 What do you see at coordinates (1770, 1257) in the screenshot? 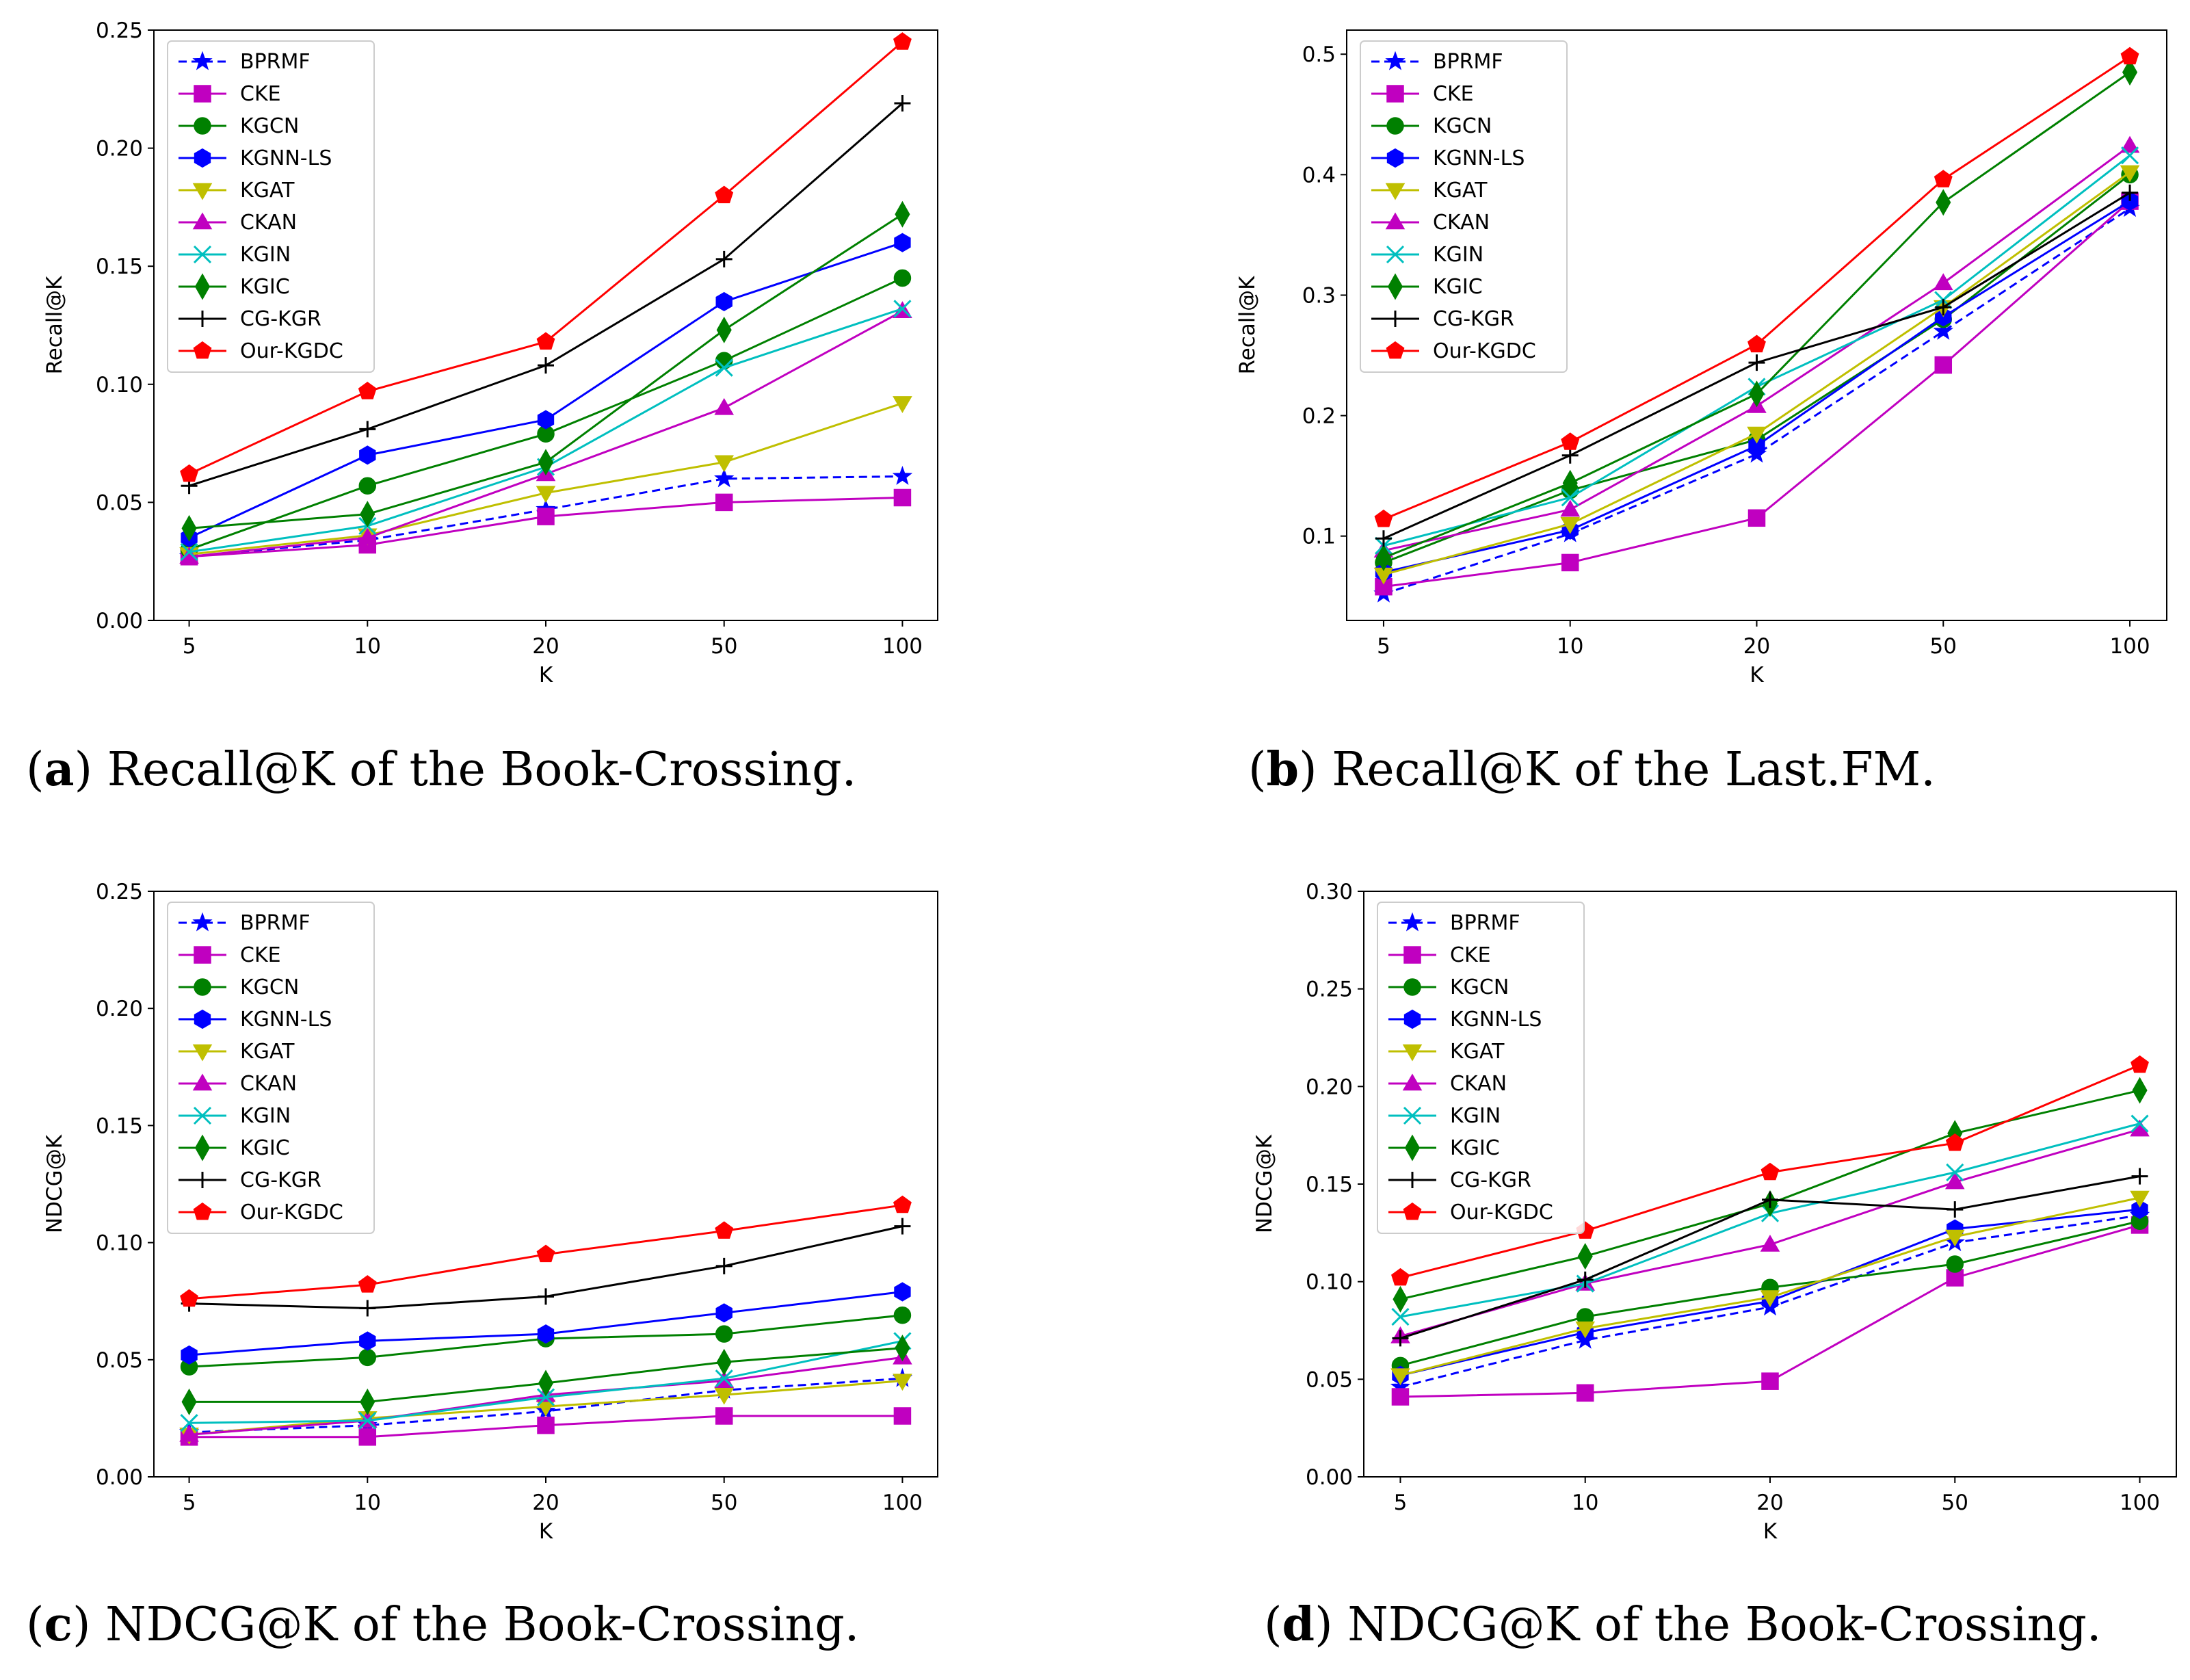
I see `chart-d-series-cg-kgr` at bounding box center [1770, 1257].